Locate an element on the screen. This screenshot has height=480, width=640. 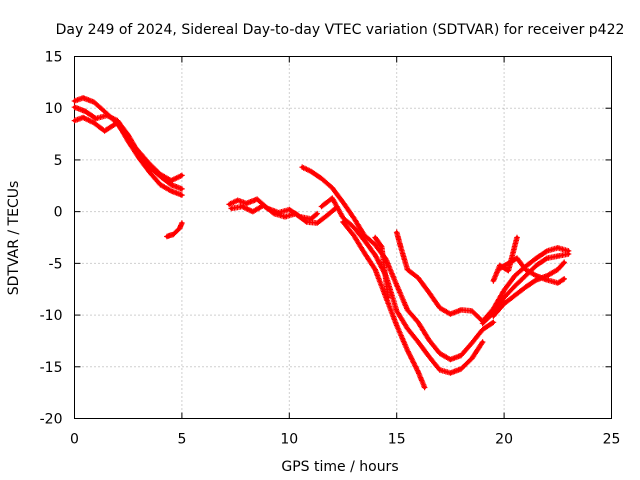
x-tick-label: 15 is located at coordinates (397, 440).